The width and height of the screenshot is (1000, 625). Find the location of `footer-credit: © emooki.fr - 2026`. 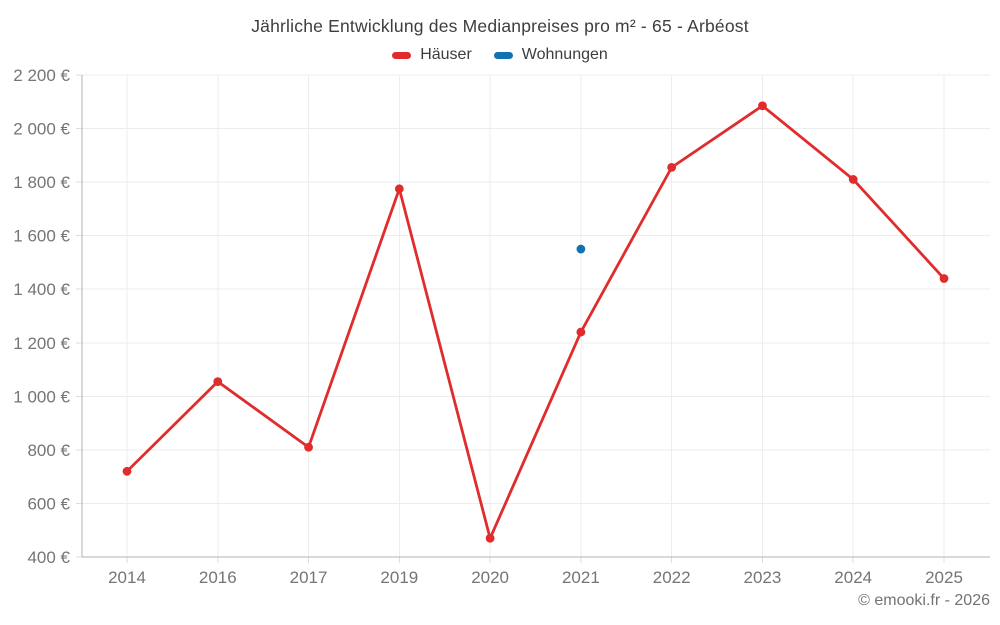

footer-credit: © emooki.fr - 2026 is located at coordinates (924, 600).